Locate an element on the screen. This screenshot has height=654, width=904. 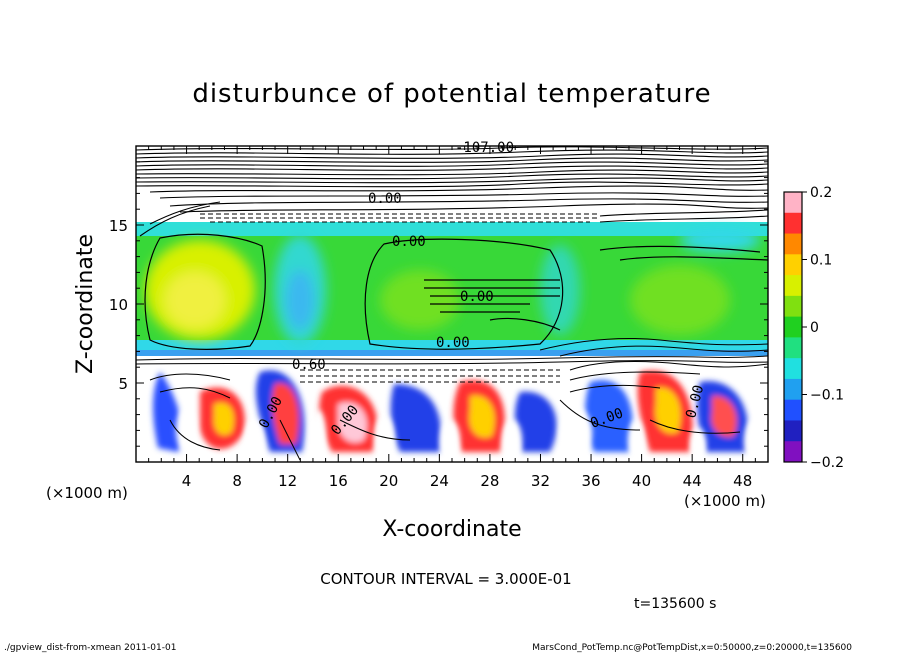
colorbar-tick-label: 0 is located at coordinates (814, 328).